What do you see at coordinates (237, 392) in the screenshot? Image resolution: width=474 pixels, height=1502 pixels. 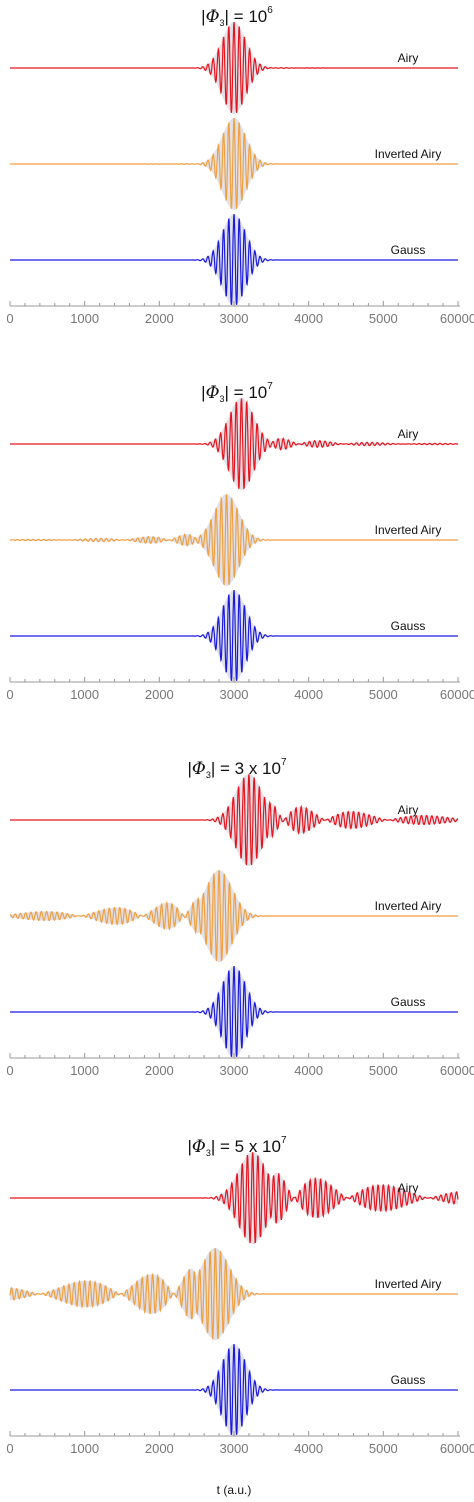 I see `panel-title: |Φ3| = 107` at bounding box center [237, 392].